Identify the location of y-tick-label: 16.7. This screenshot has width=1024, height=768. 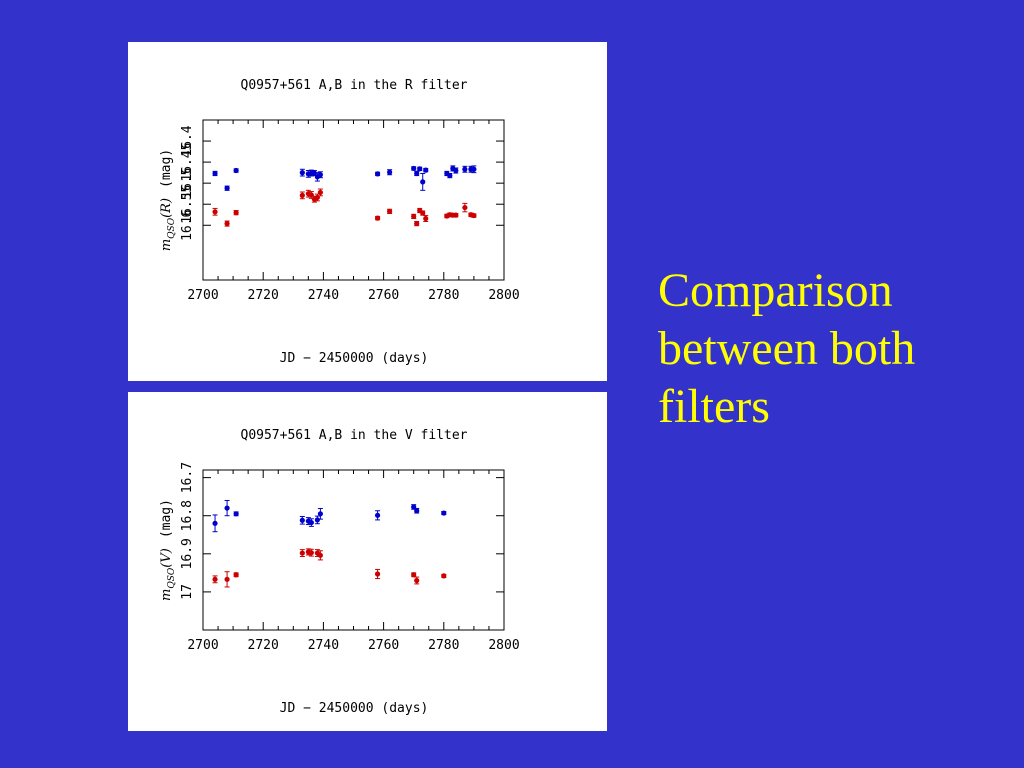
(187, 477).